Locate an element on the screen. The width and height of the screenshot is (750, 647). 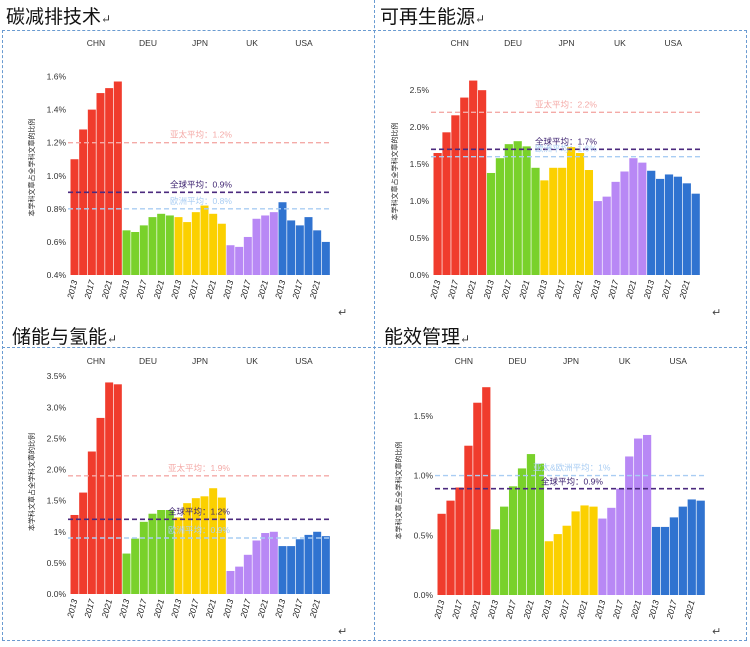
reference-line-label: 欧洲平均：1.6% is located at coordinates (566, 149).